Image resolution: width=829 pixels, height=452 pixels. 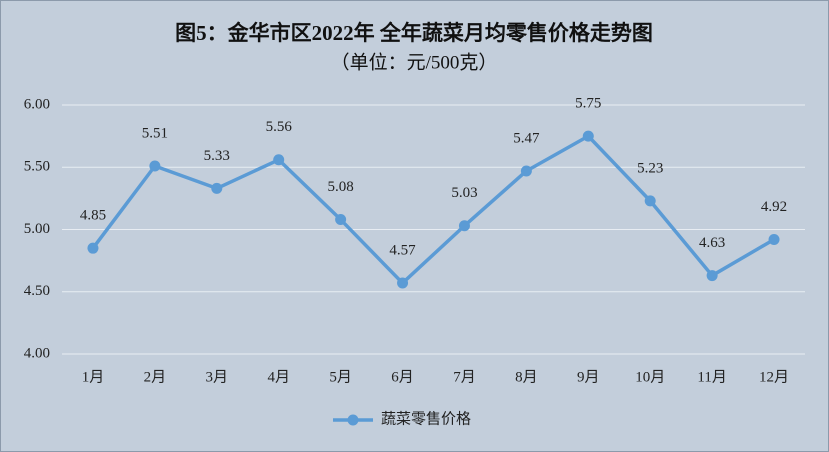 I want to click on data-label: 5.23, so click(x=650, y=168).